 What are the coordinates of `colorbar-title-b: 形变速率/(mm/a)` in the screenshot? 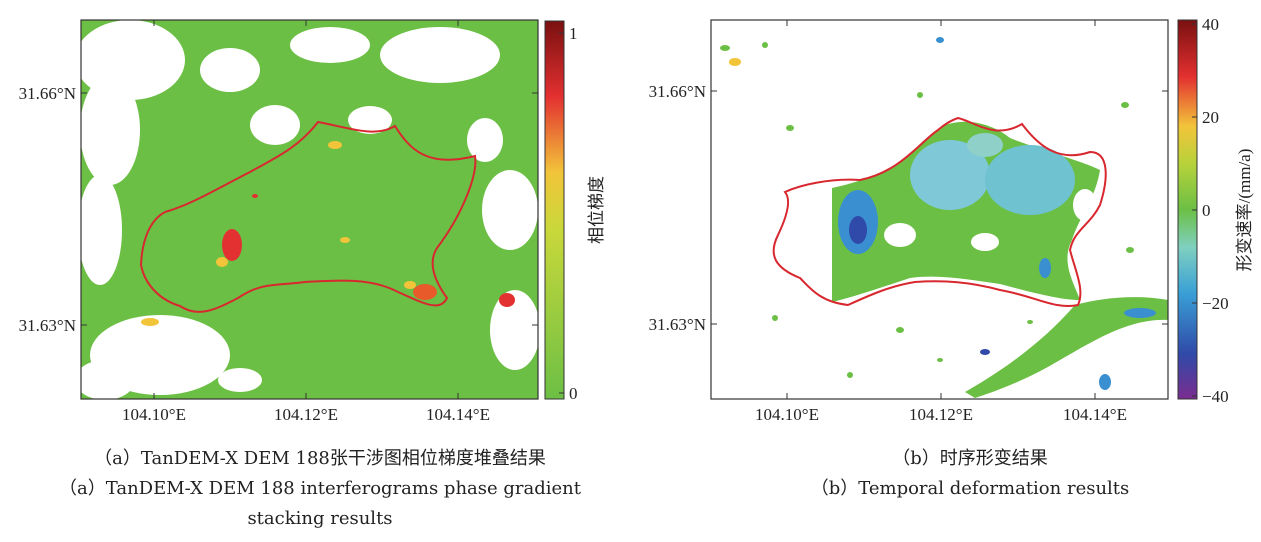 It's located at (1244, 210).